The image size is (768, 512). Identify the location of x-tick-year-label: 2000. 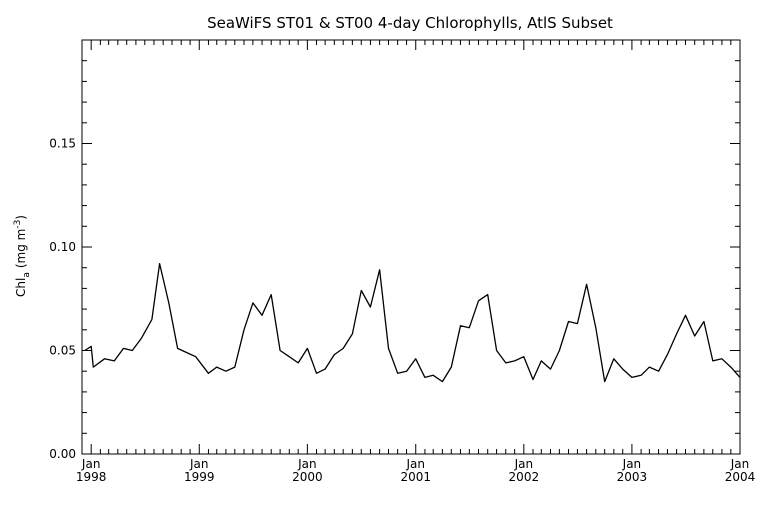
(307, 477).